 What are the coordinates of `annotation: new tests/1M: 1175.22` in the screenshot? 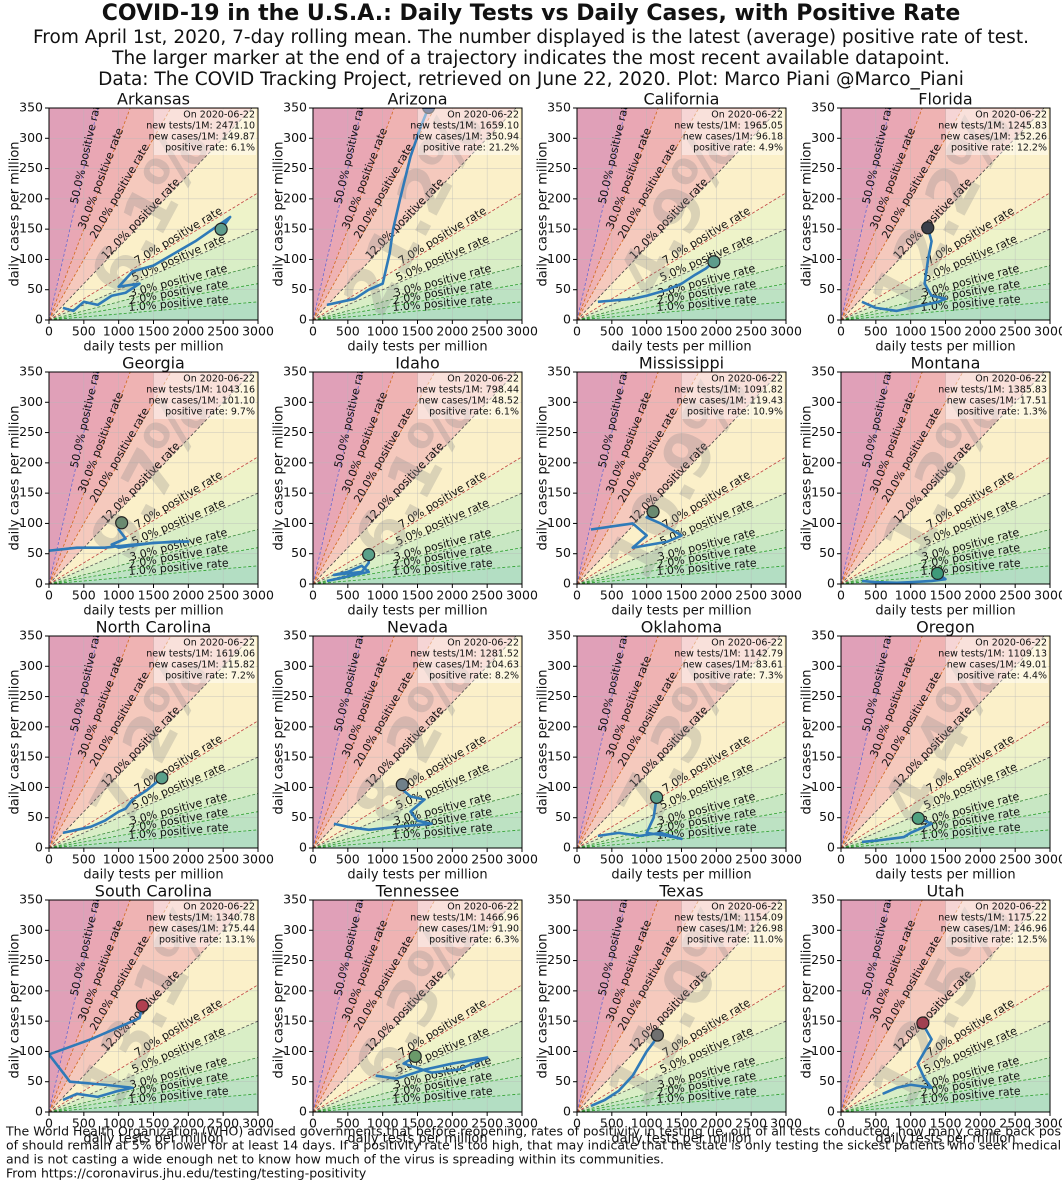 It's located at (992, 918).